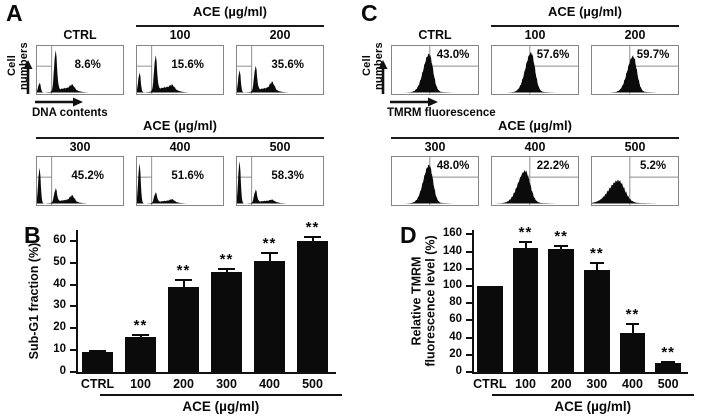 Image resolution: width=710 pixels, height=417 pixels. I want to click on ytick-label-50: 50, so click(59, 261).